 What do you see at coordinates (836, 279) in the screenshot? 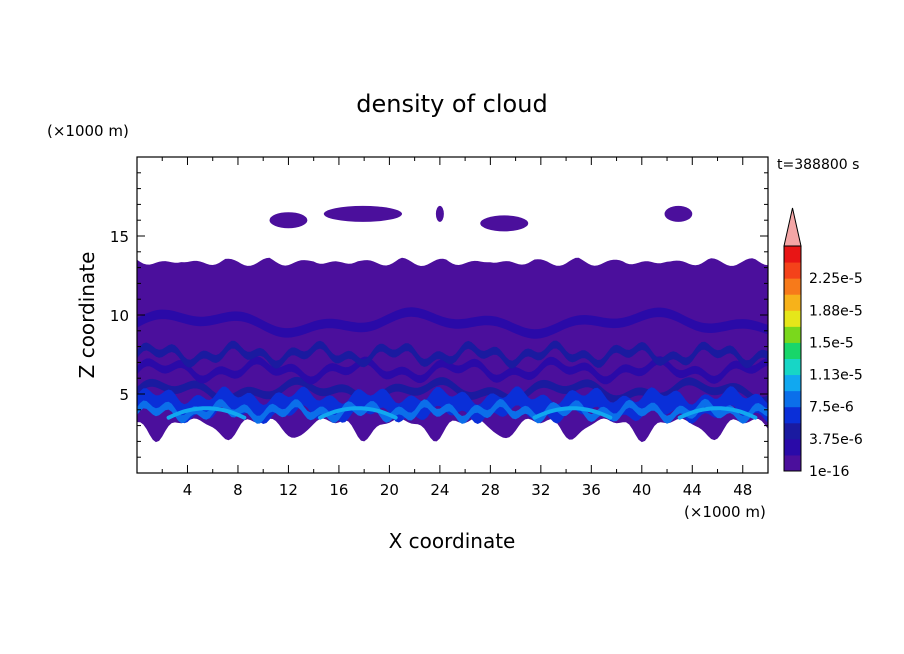
I see `colorbar-label: 2.25e-5` at bounding box center [836, 279].